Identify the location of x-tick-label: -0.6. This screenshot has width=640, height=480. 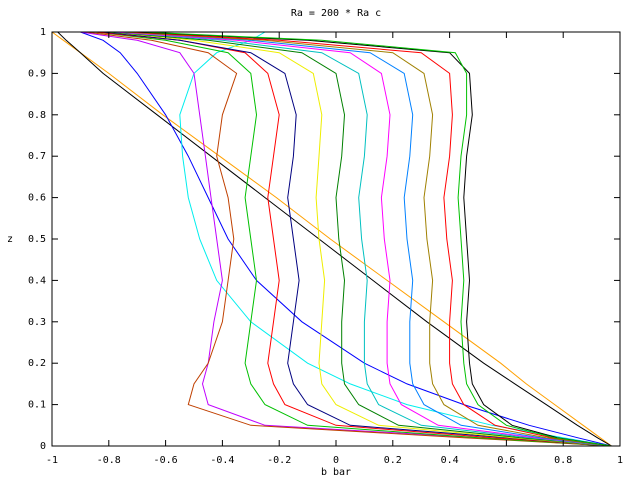
(166, 460).